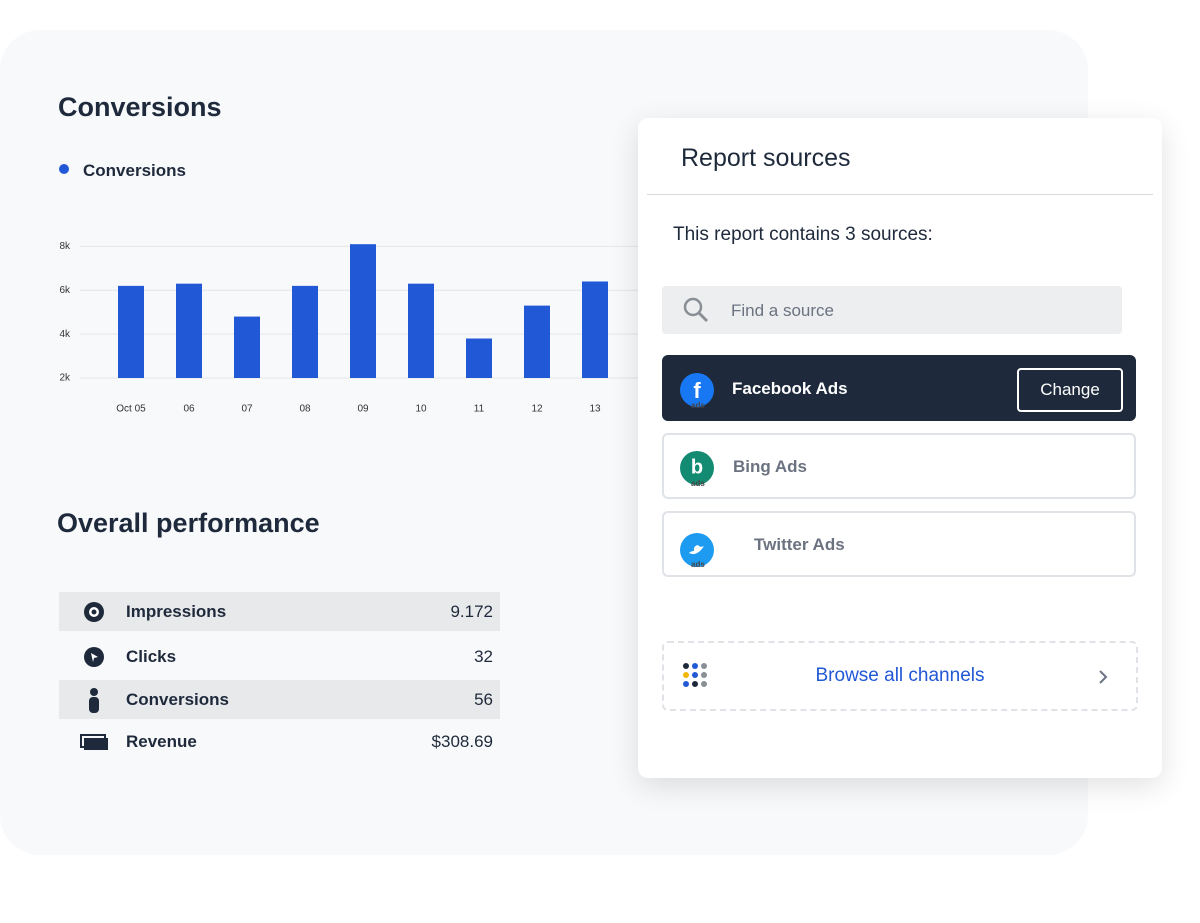 The height and width of the screenshot is (923, 1200). I want to click on divider, so click(900, 194).